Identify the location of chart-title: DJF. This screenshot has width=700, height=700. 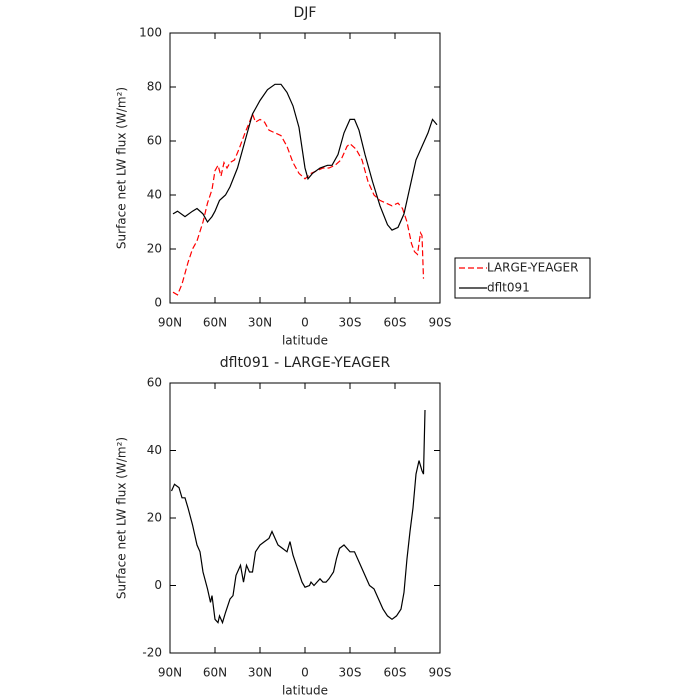
(305, 13).